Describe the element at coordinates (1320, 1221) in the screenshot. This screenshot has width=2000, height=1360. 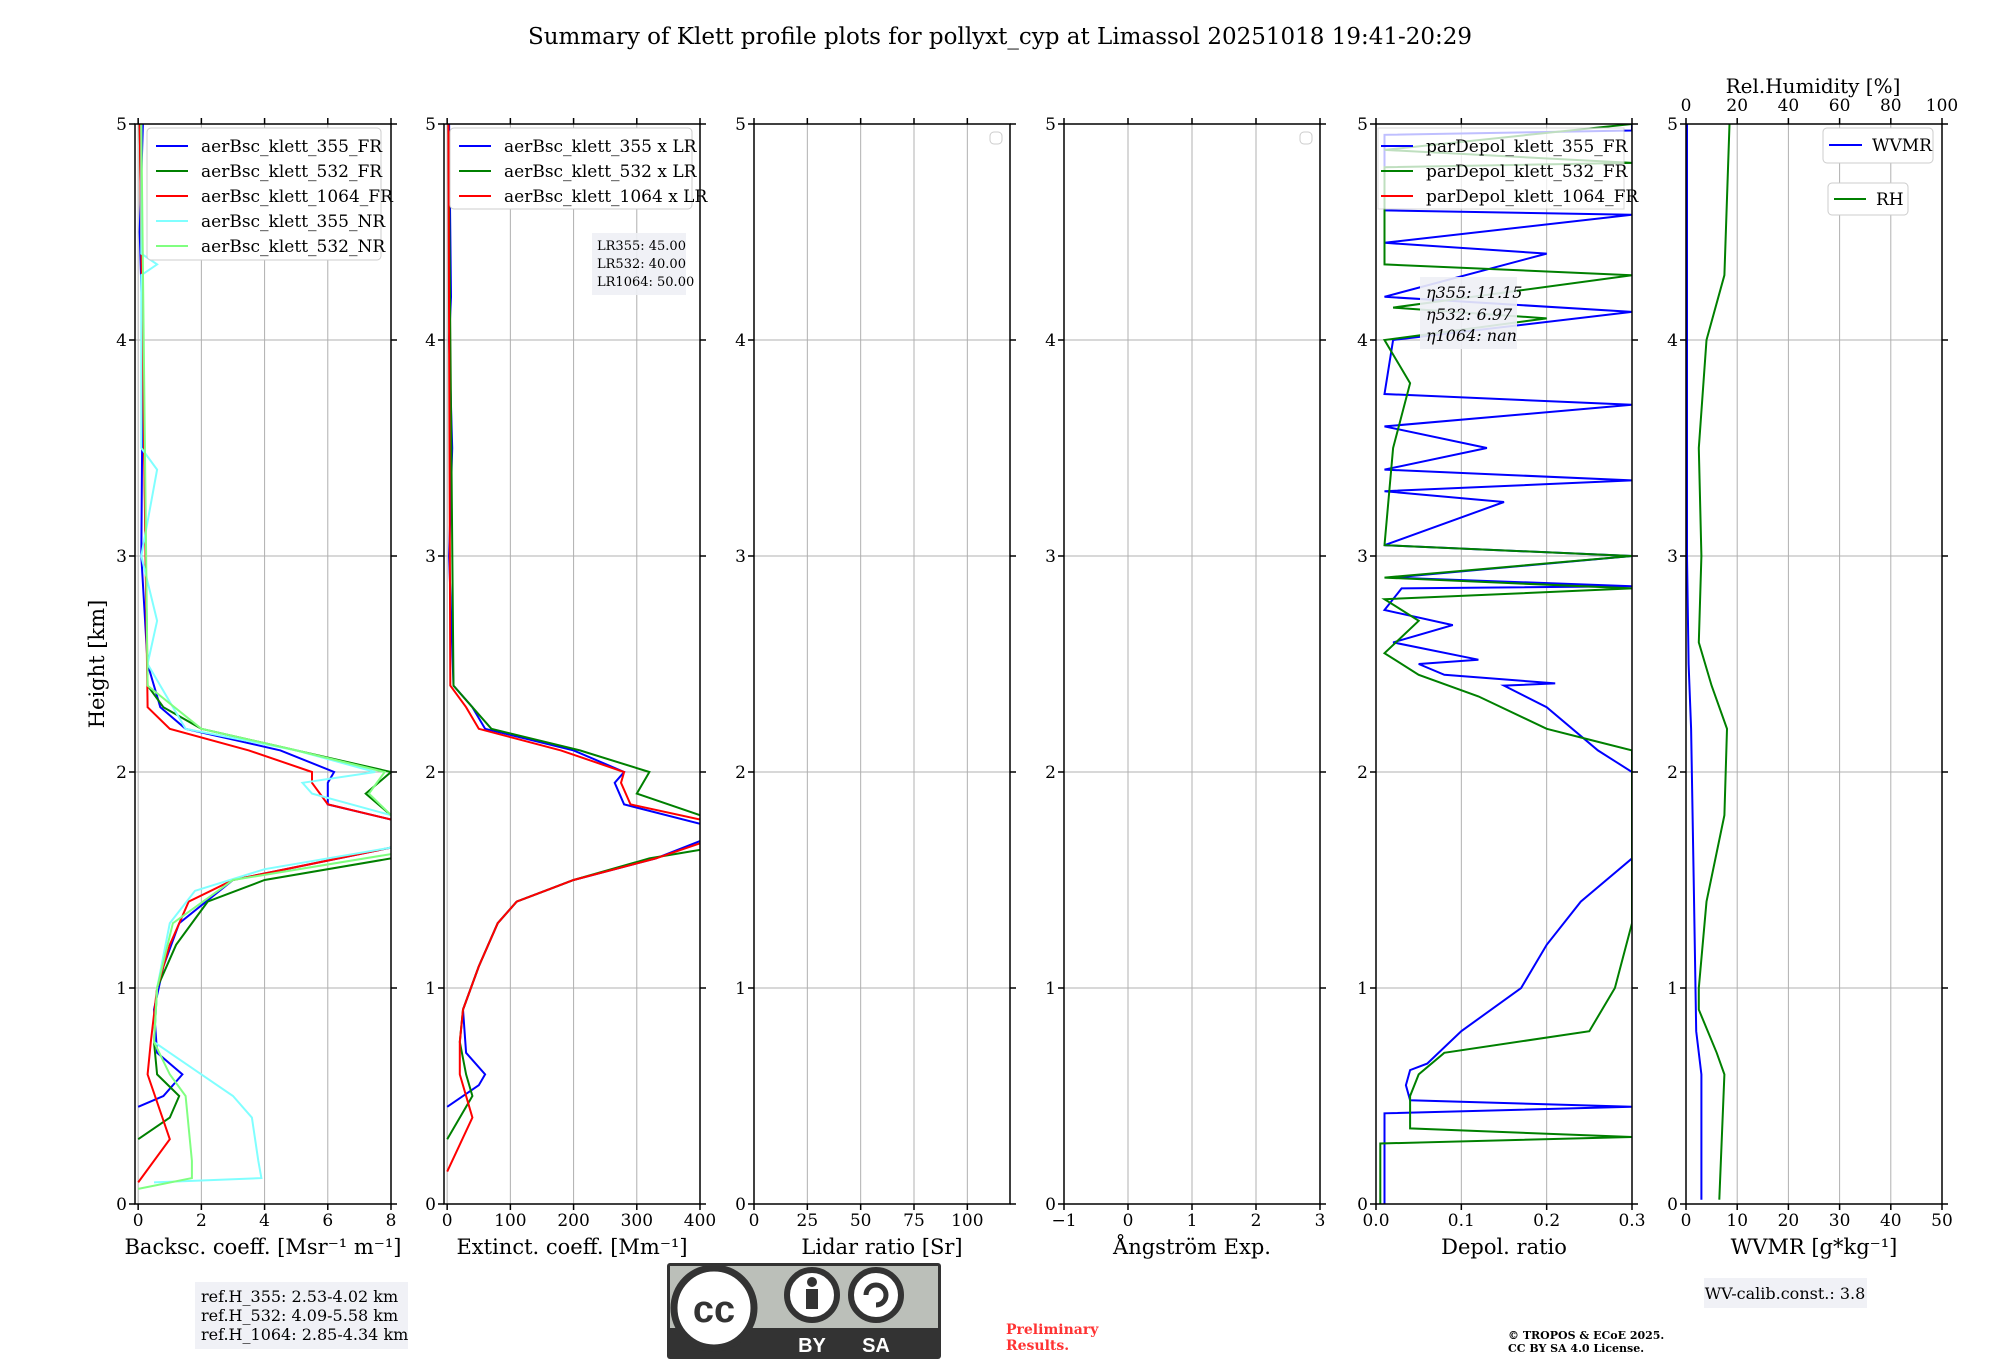
I see `x-tick-label: 3` at that location.